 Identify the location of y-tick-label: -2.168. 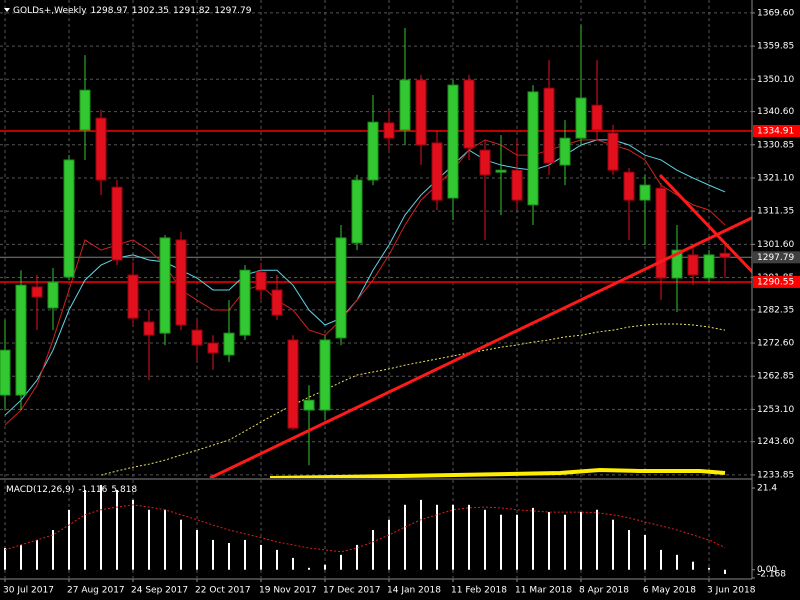
(771, 575).